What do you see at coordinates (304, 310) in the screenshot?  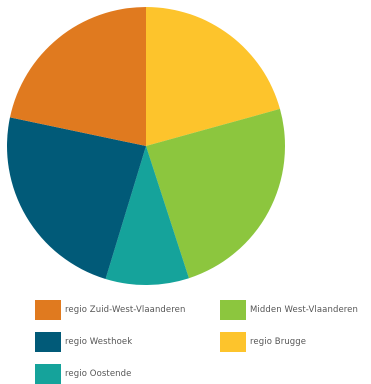 I see `legend-label: Midden West-Vlaanderen` at bounding box center [304, 310].